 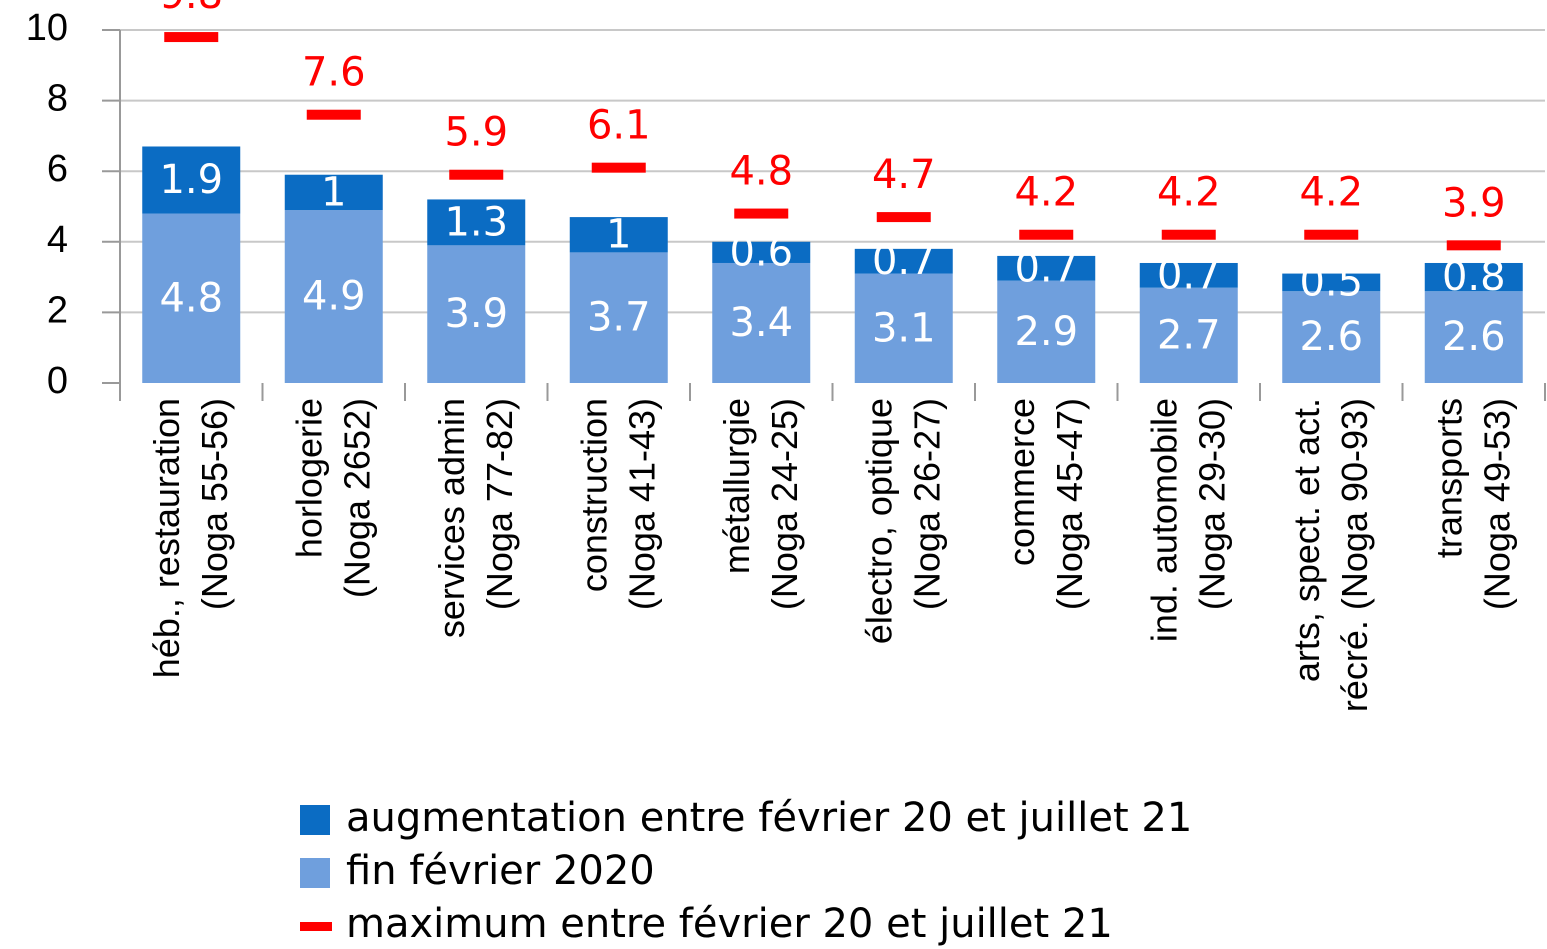 I want to click on x-tick-label: électro, optique, so click(x=878, y=521).